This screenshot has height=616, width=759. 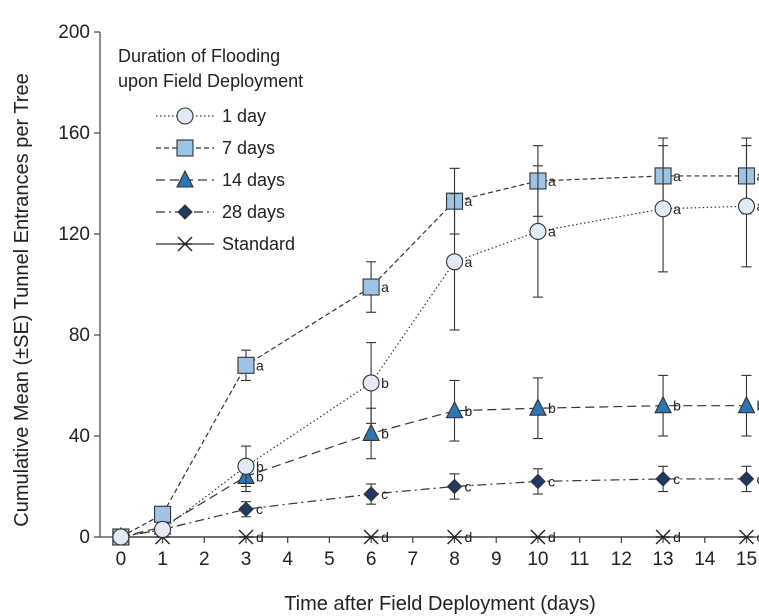 I want to click on x-tick-label: 13, so click(x=662, y=559).